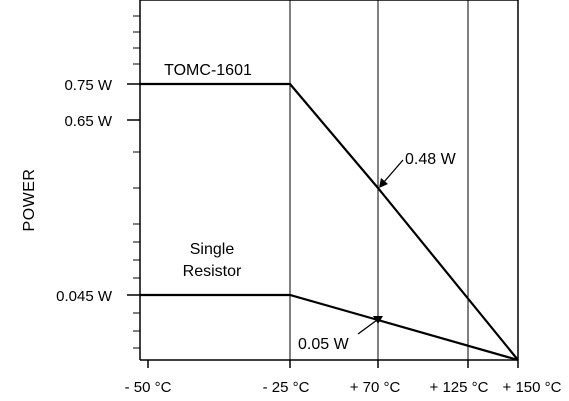 This screenshot has width=569, height=401. Describe the element at coordinates (148, 387) in the screenshot. I see `x-tick-label-minus-50: - 50 °C` at that location.